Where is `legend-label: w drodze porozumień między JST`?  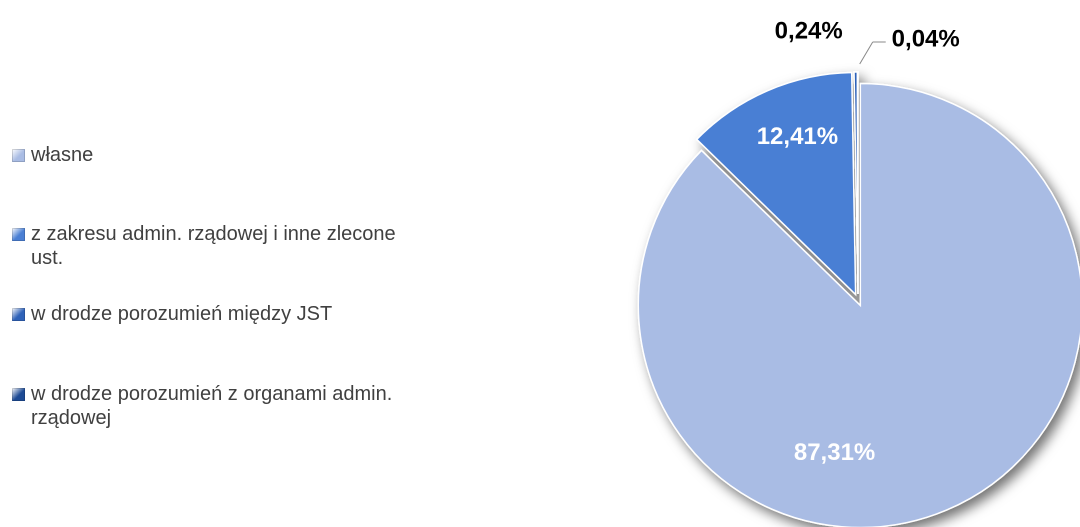
legend-label: w drodze porozumień między JST is located at coordinates (182, 314).